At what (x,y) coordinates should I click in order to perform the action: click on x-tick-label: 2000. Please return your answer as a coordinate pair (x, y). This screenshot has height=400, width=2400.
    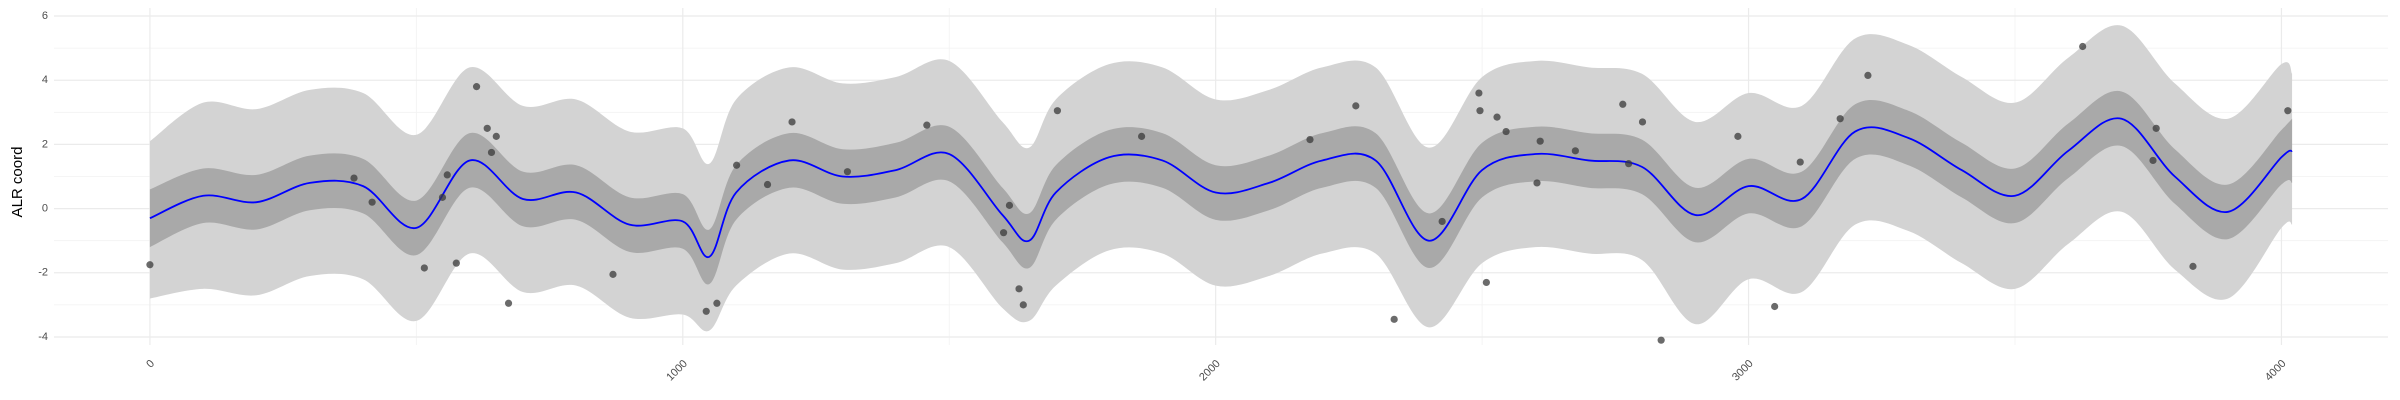
    Looking at the image, I should click on (1210, 371).